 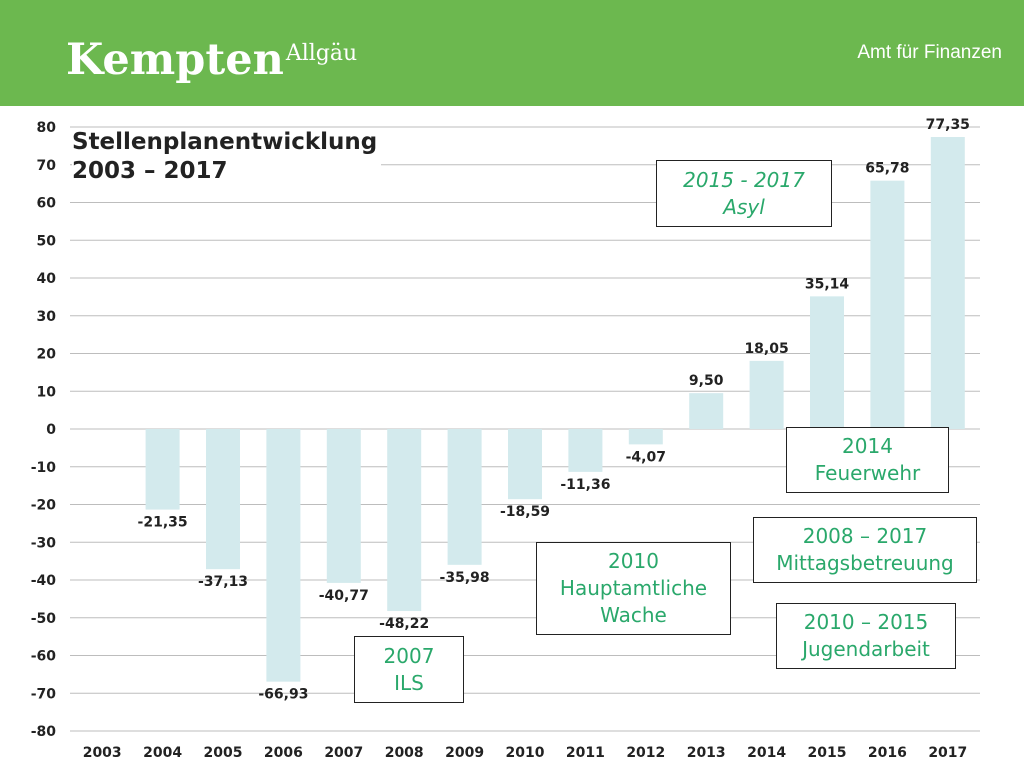 What do you see at coordinates (227, 157) in the screenshot?
I see `chart-title: Stellenplanentwicklung 2003 – 2017` at bounding box center [227, 157].